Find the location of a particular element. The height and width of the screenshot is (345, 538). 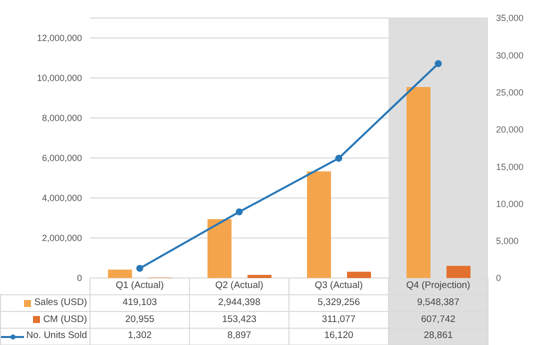

y2-tick-label: 5,000 is located at coordinates (507, 241).